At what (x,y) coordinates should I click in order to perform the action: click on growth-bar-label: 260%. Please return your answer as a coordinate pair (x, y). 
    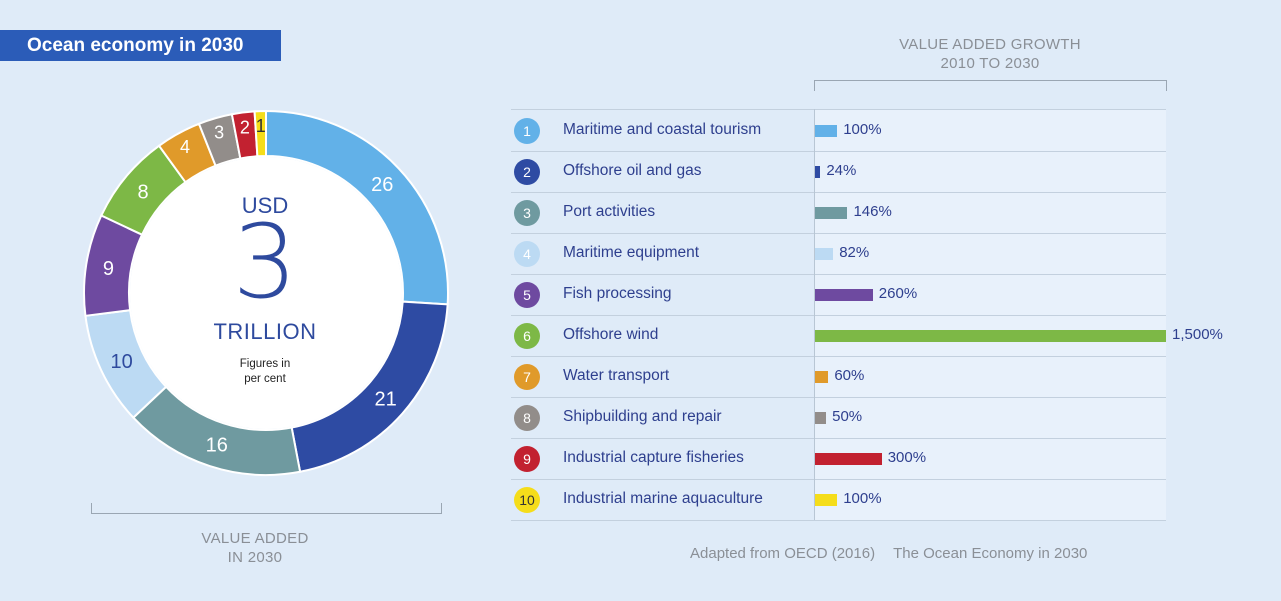
    Looking at the image, I should click on (898, 293).